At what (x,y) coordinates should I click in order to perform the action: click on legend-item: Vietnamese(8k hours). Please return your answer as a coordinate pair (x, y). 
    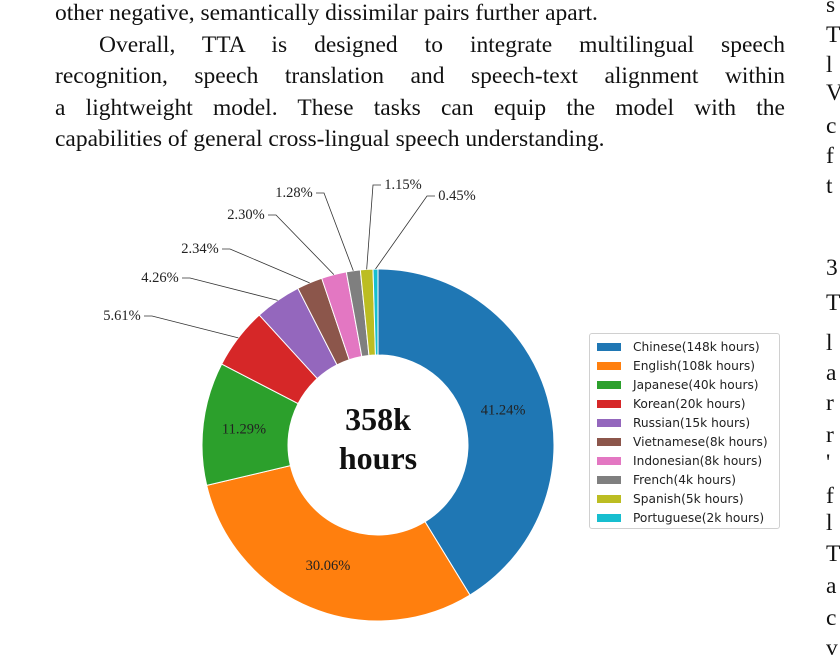
    Looking at the image, I should click on (684, 441).